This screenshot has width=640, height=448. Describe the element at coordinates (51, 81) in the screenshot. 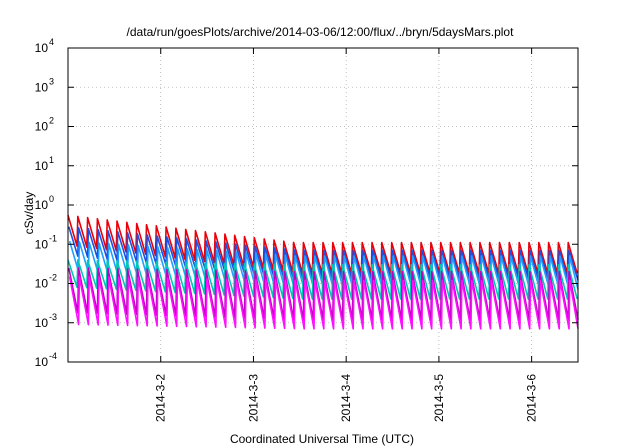

I see `y-tick-exponent: 3` at that location.